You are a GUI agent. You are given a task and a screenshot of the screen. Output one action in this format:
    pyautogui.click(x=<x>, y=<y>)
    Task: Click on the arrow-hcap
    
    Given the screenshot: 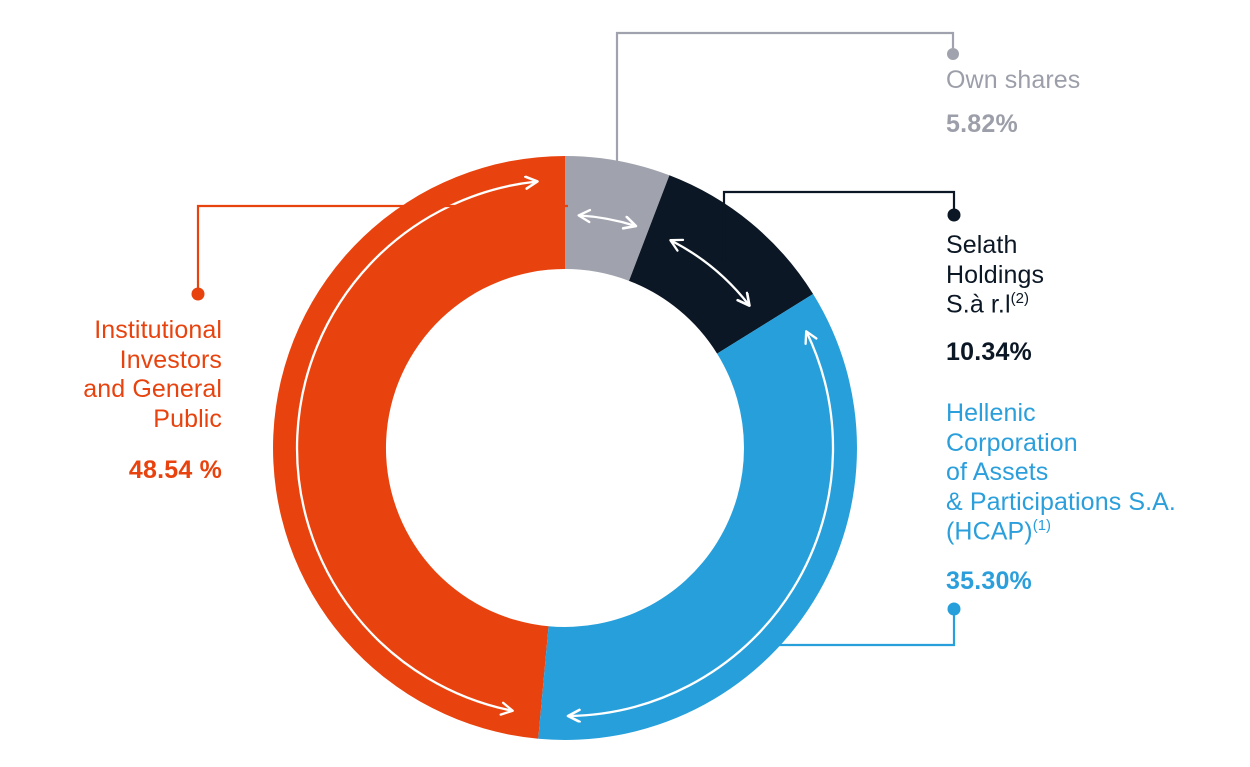 What is the action you would take?
    pyautogui.click(x=701, y=523)
    